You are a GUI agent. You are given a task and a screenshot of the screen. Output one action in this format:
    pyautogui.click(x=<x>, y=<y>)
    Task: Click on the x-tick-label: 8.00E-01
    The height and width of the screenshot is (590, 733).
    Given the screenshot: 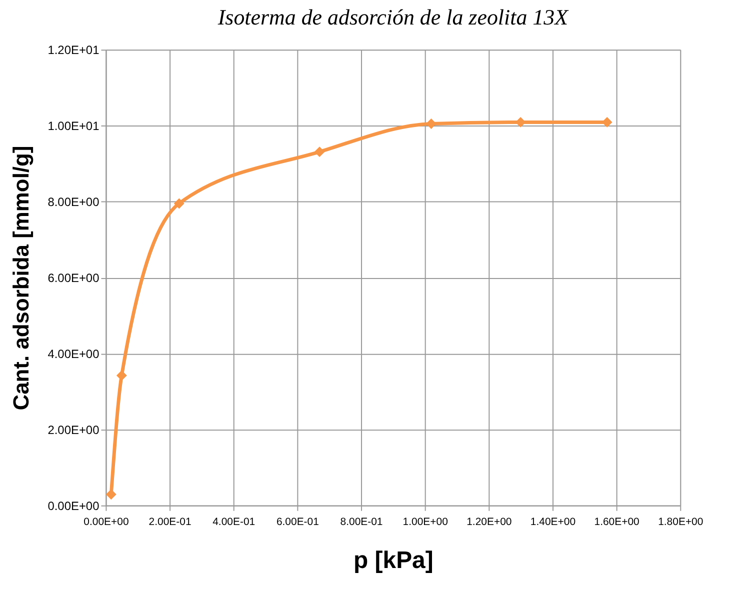 What is the action you would take?
    pyautogui.click(x=361, y=522)
    